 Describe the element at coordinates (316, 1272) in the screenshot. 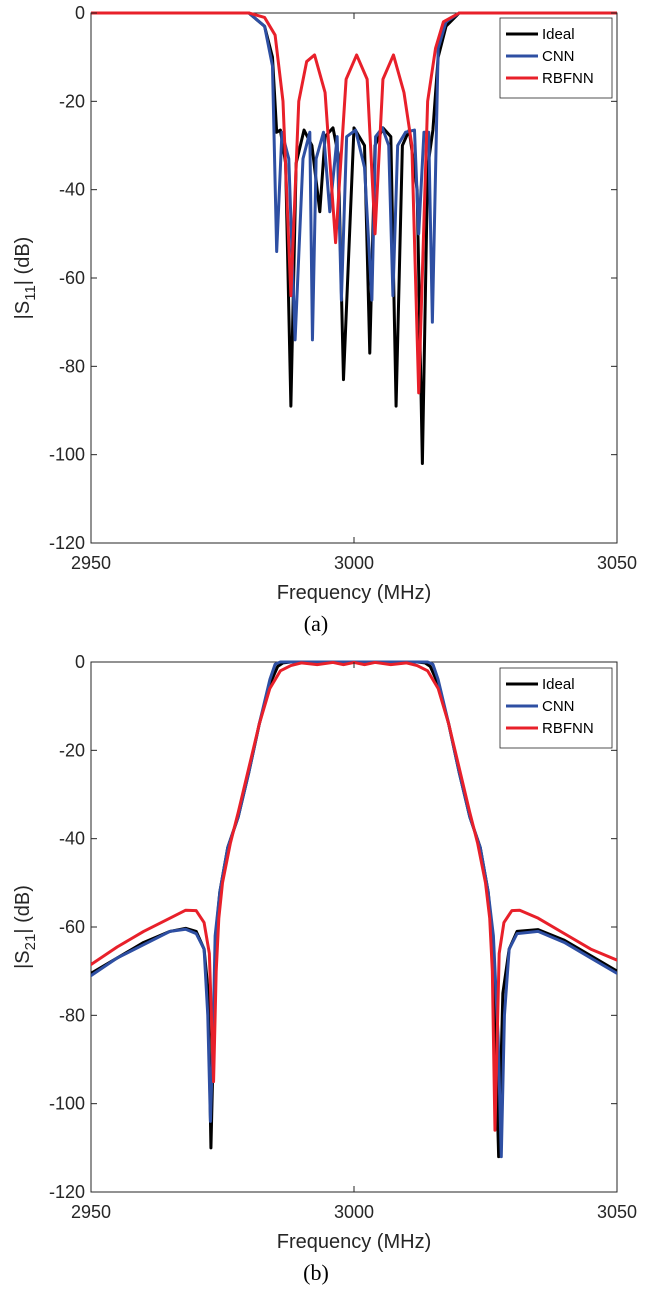

I see `figure-caption: (b)` at that location.